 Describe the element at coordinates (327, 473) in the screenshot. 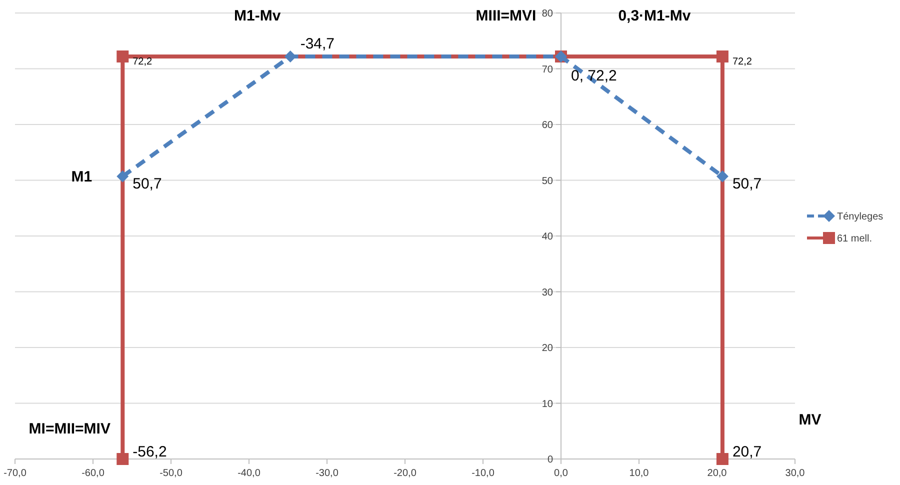

I see `x-tick-label: -30,0` at that location.